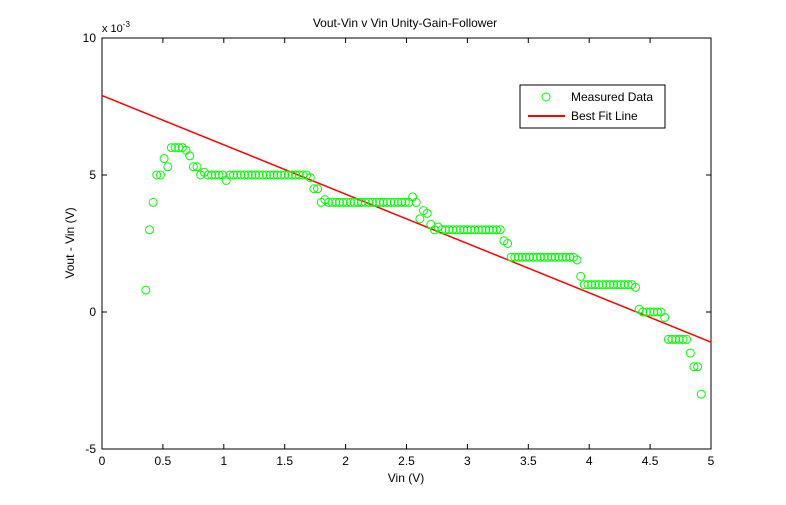 The image size is (786, 505). I want to click on y-exponent-label: x 10-3, so click(116, 27).